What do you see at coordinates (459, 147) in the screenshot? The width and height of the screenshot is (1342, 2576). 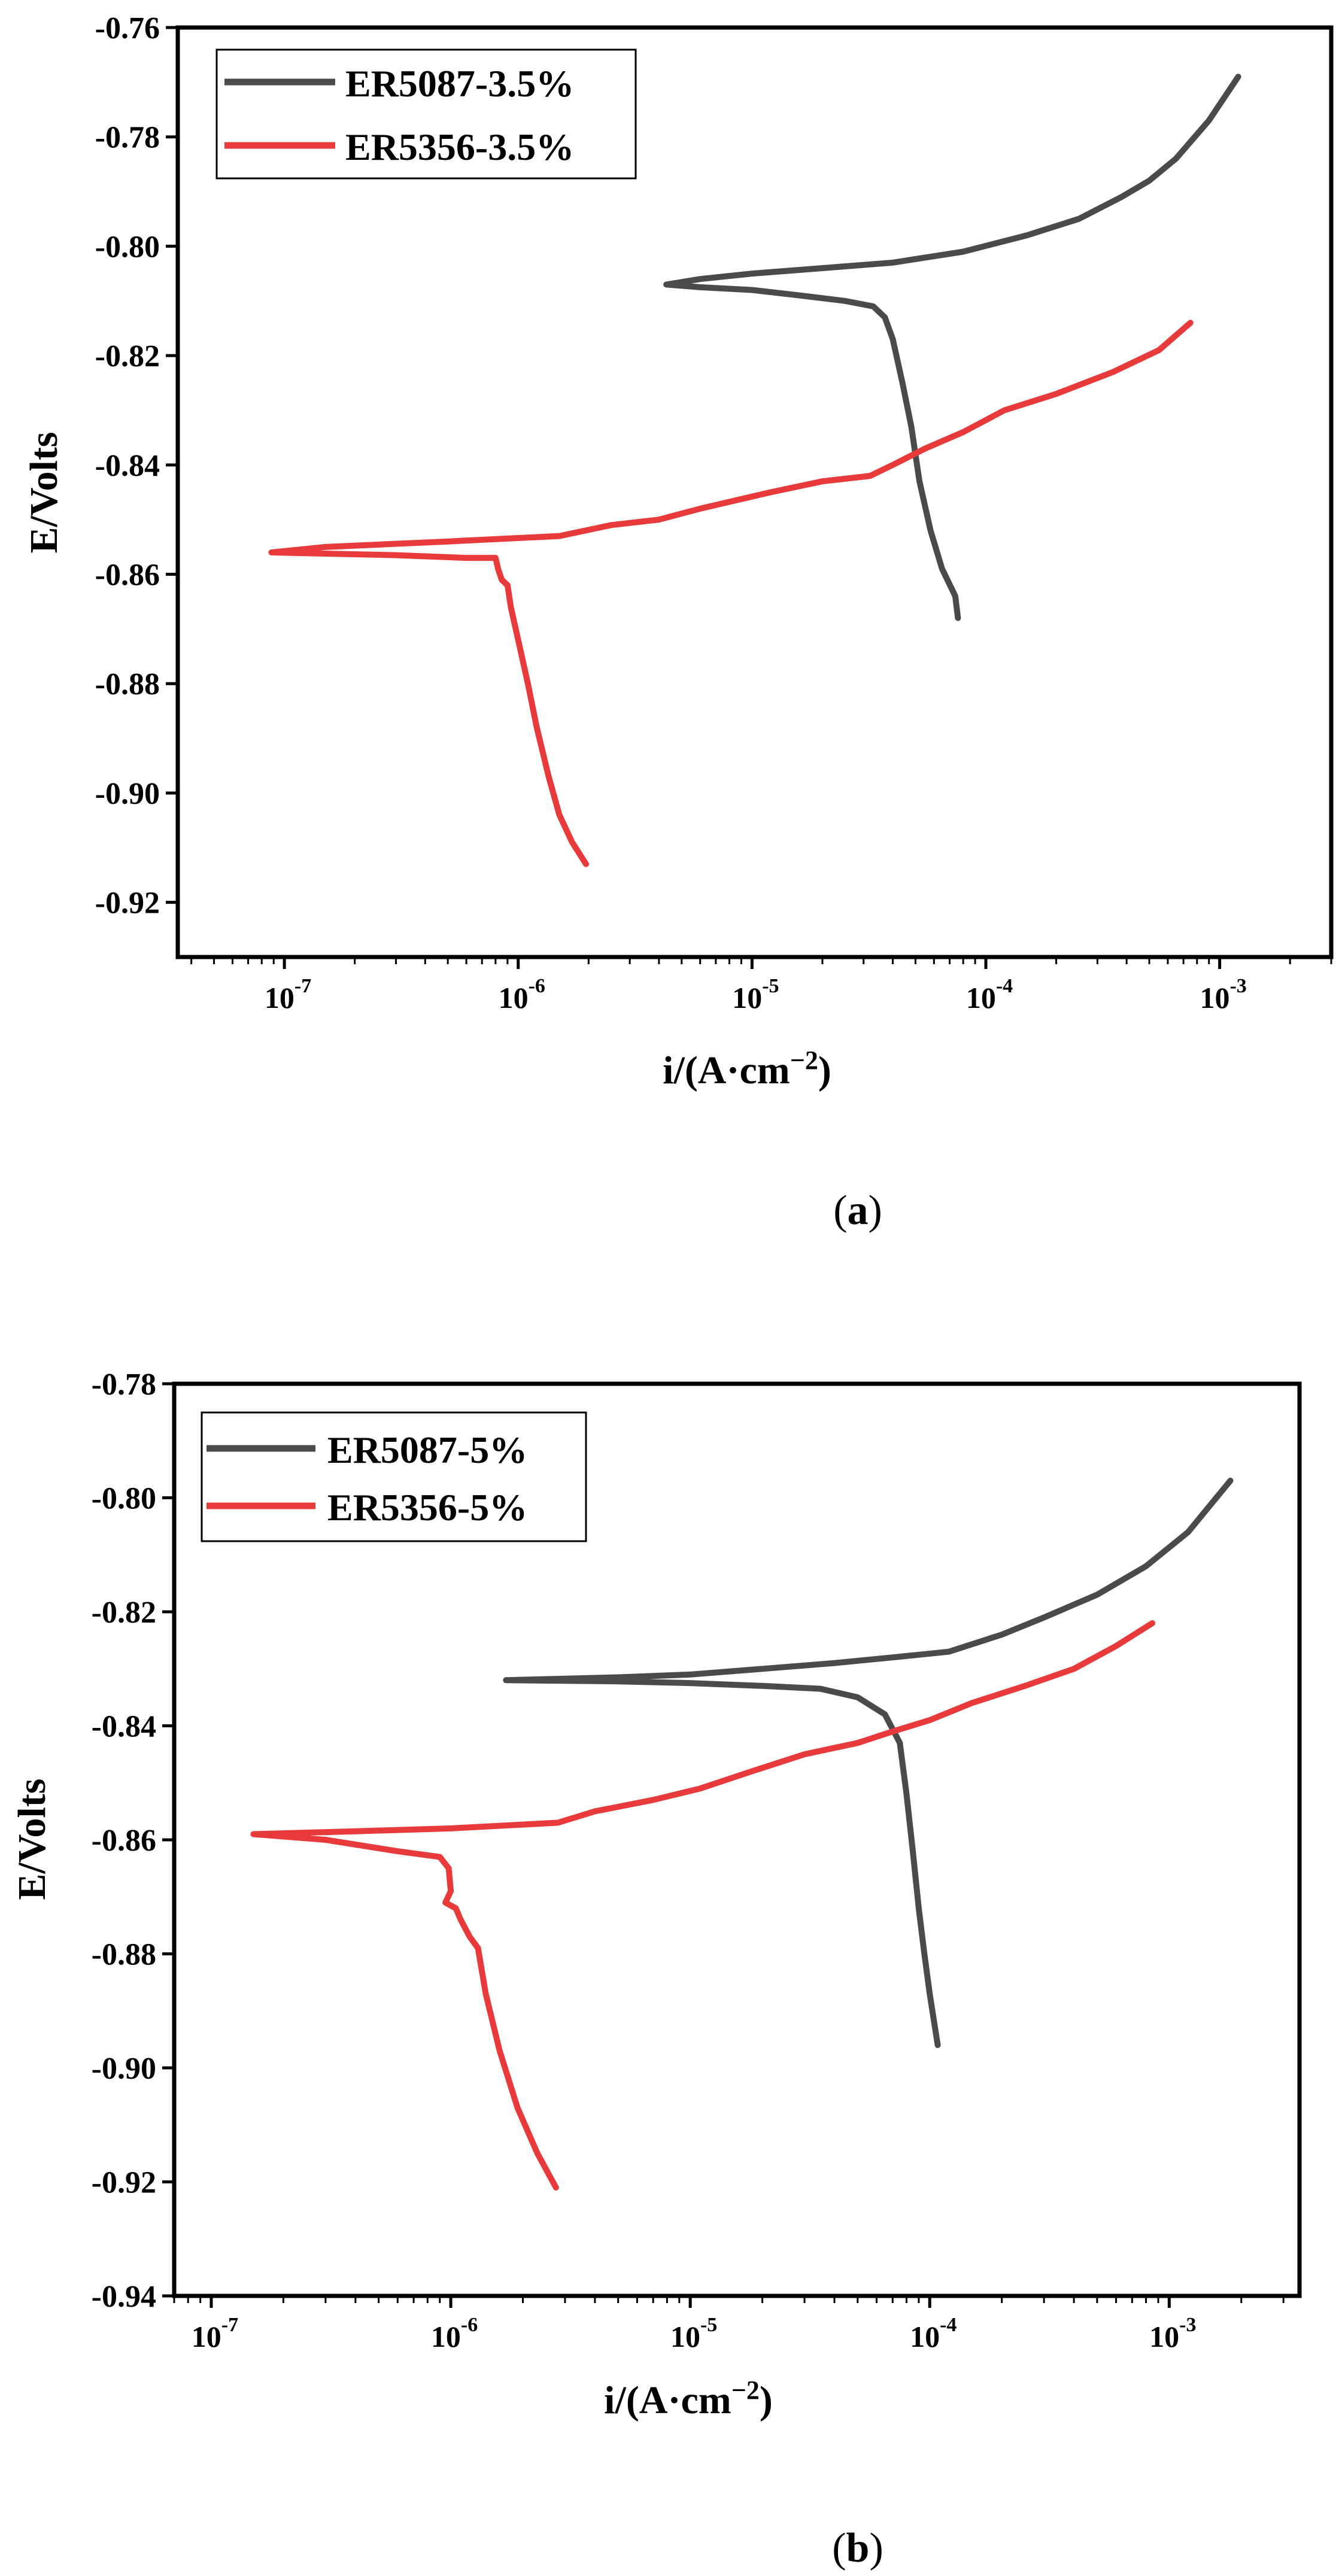 I see `legend-label-er5356: ER5356-3.5%` at bounding box center [459, 147].